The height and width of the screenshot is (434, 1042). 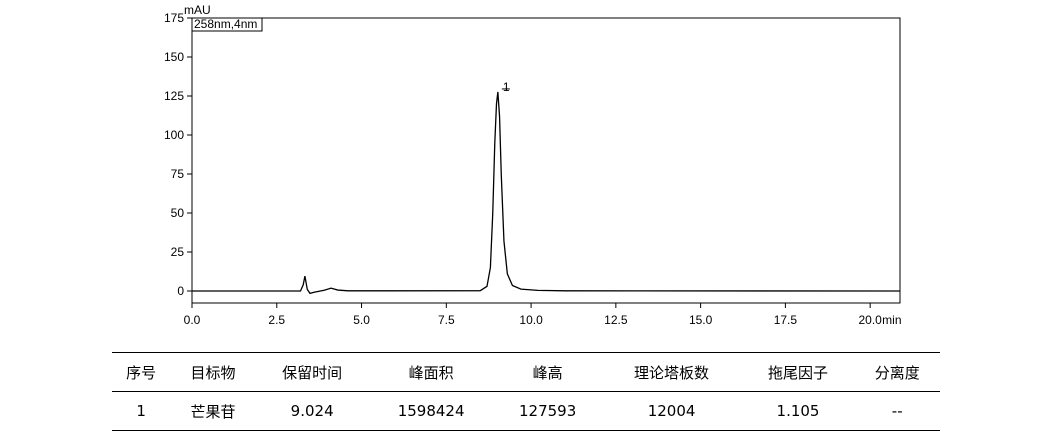 I want to click on table-cell: --, so click(x=897, y=411).